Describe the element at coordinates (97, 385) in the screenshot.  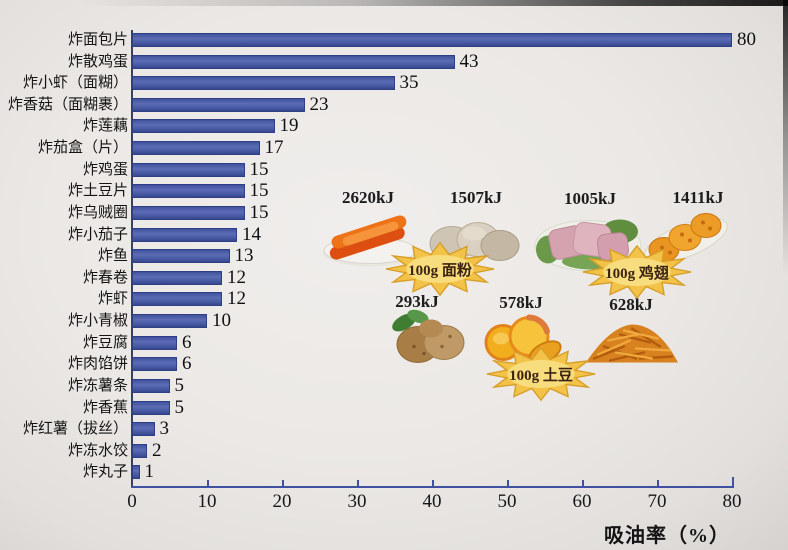
I see `category-label: 炸冻薯条` at that location.